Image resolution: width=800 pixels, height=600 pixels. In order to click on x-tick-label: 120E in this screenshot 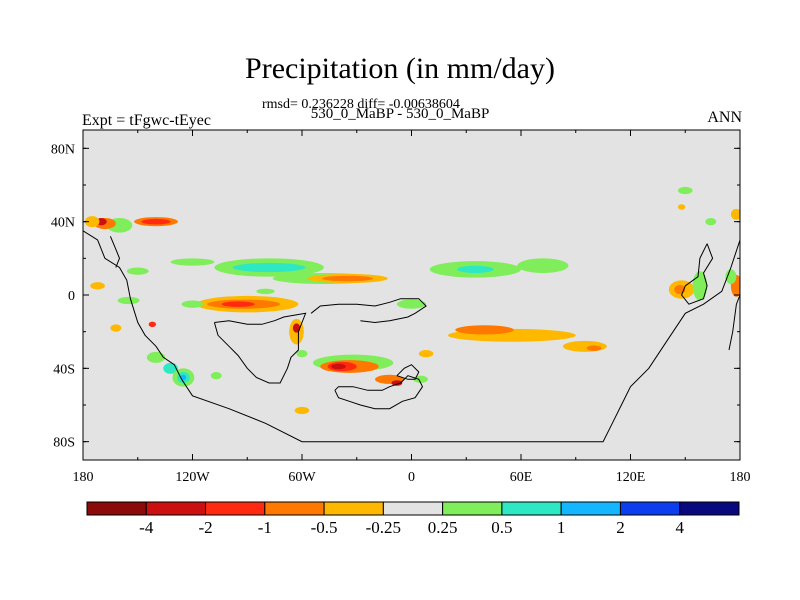, I will do `click(631, 477)`.